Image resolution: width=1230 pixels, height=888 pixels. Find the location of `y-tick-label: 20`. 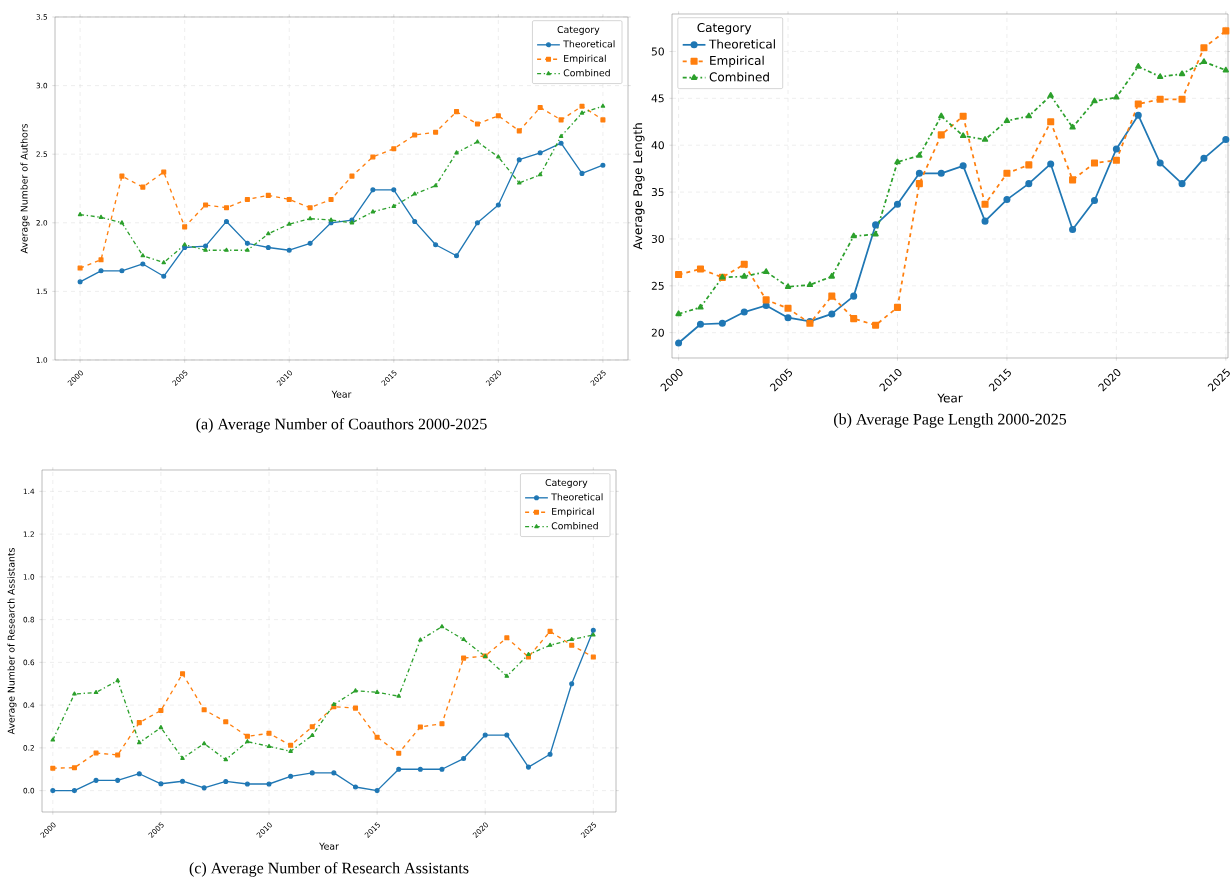

y-tick-label: 20 is located at coordinates (657, 332).